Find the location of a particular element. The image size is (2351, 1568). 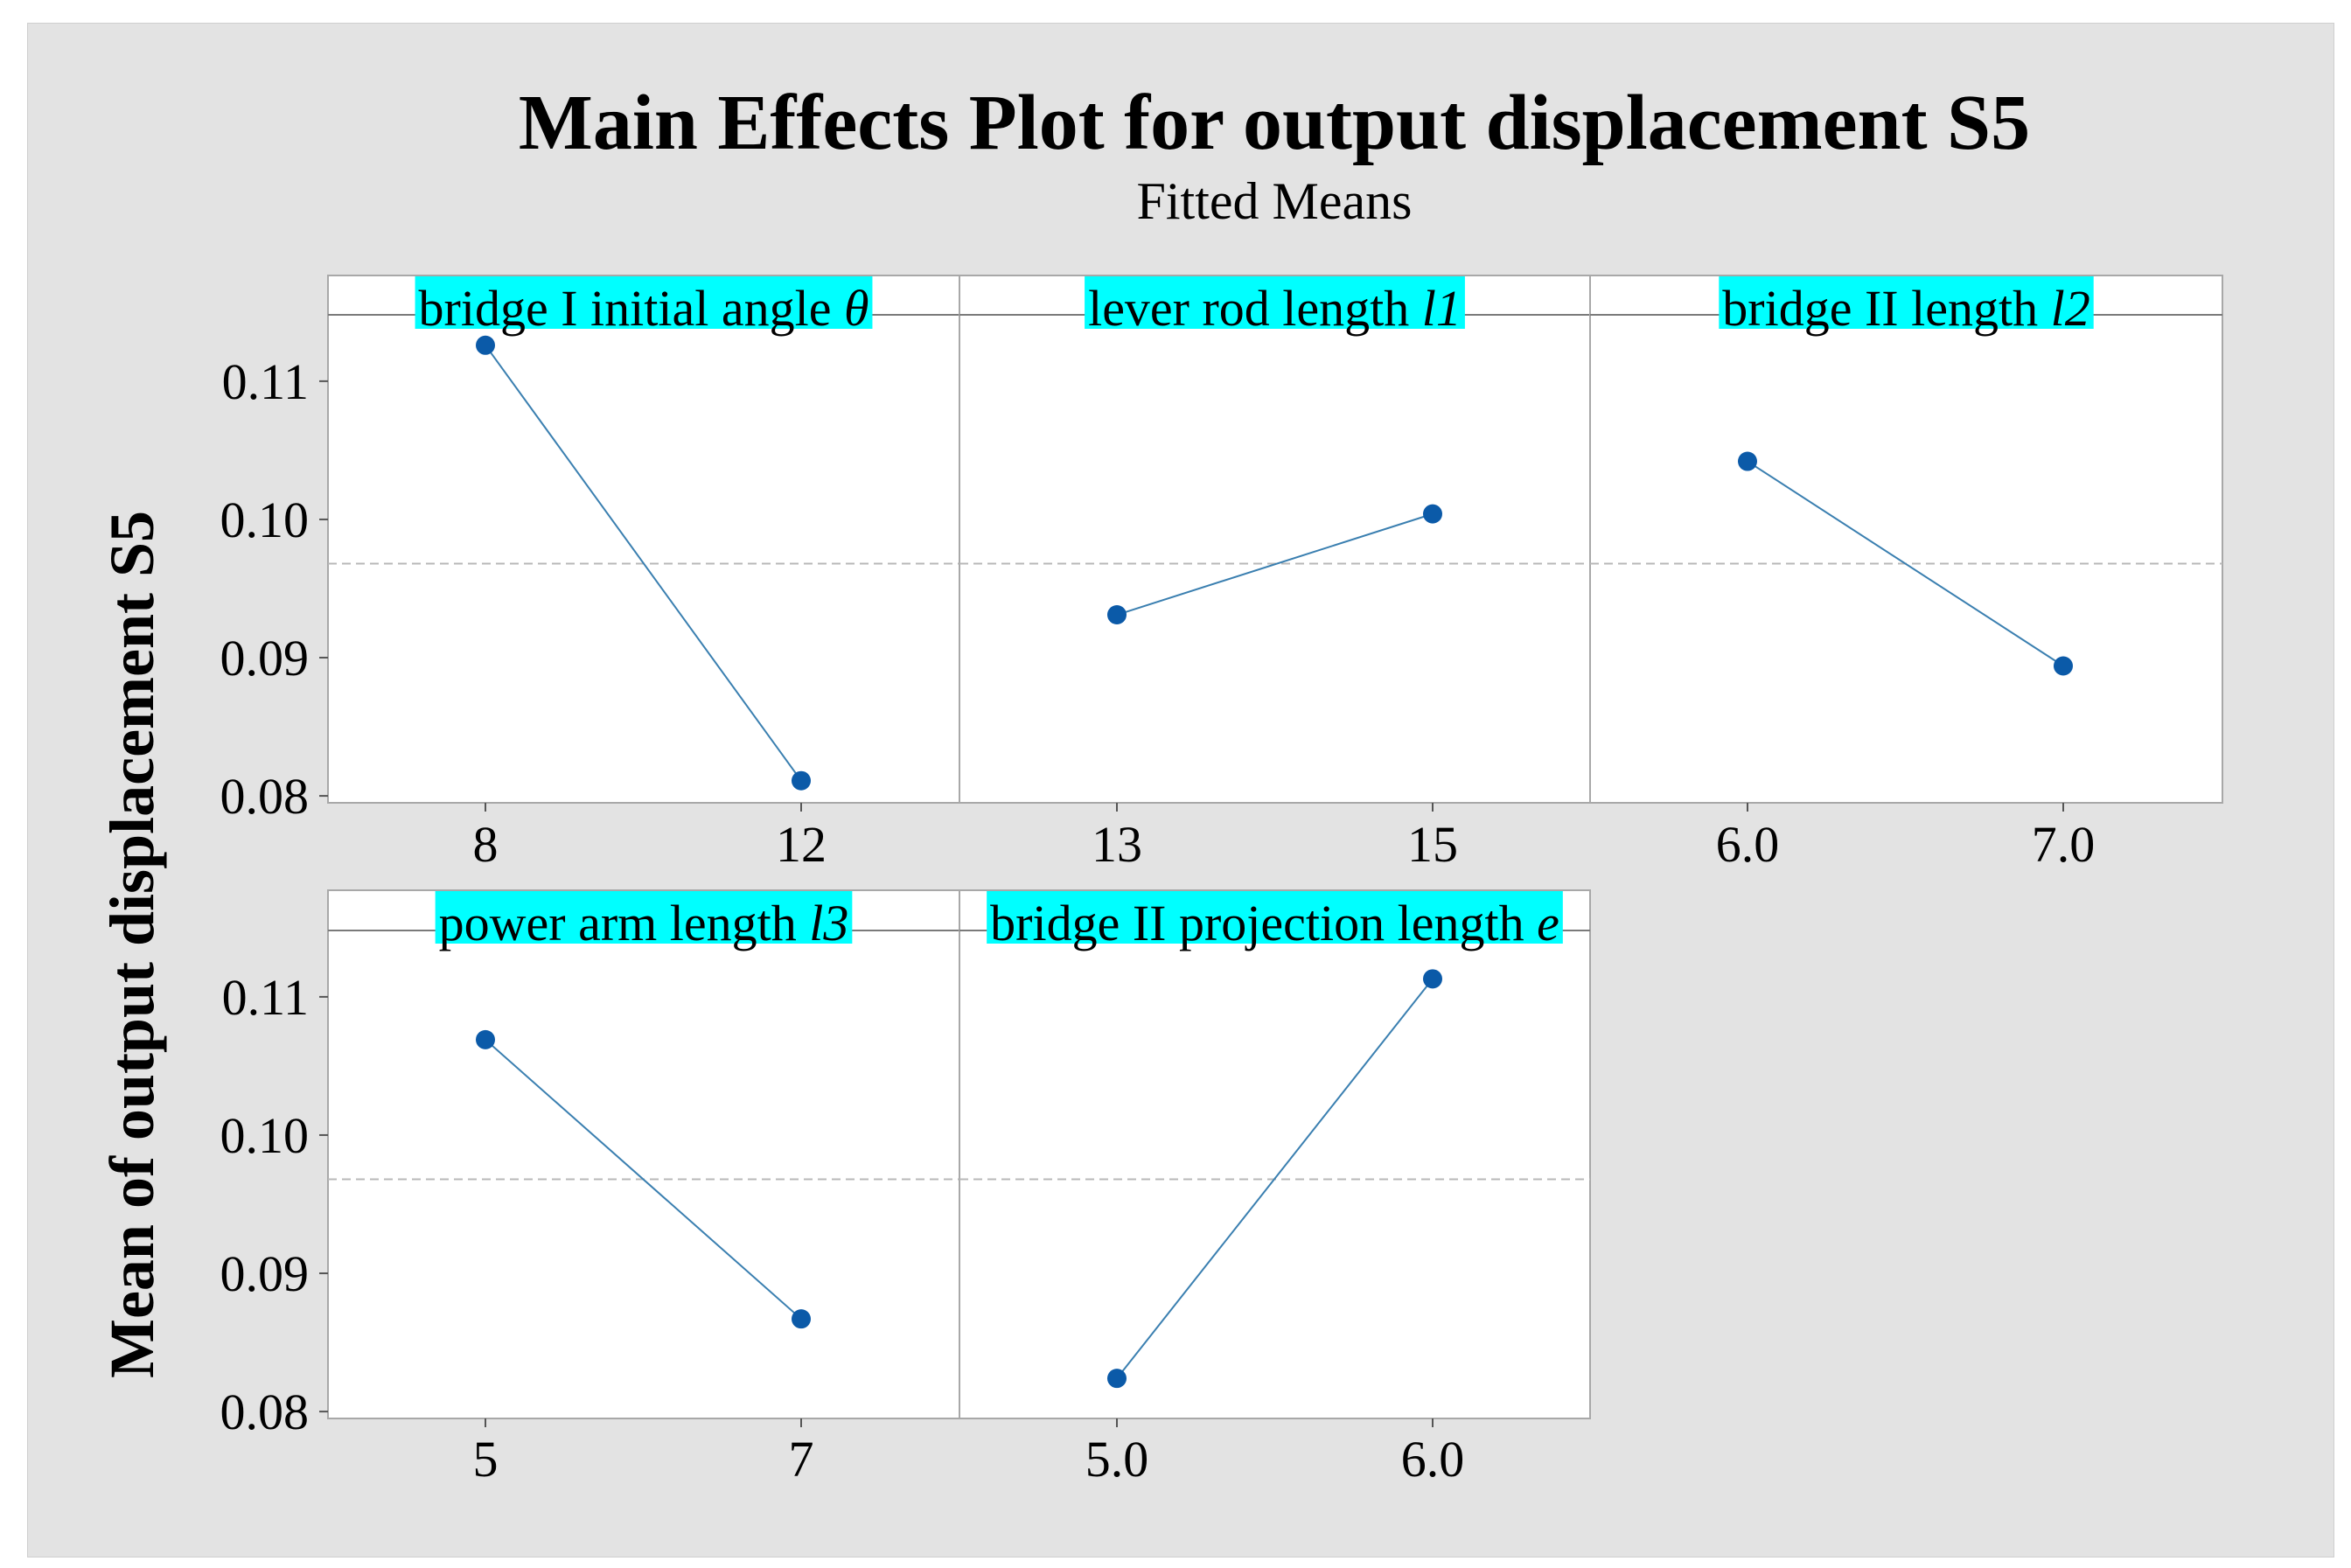

panel-5: bridge II projection length e 5.0 6.0 is located at coordinates (1275, 1188).